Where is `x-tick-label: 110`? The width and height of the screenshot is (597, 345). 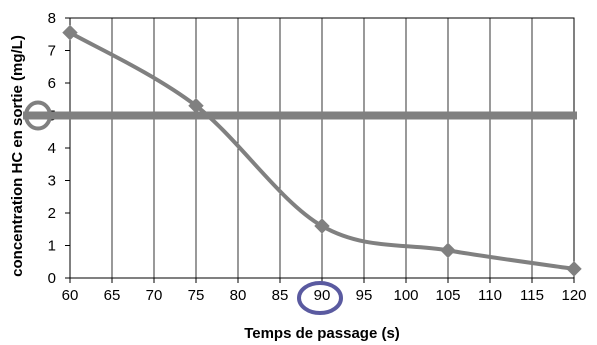 x-tick-label: 110 is located at coordinates (490, 295).